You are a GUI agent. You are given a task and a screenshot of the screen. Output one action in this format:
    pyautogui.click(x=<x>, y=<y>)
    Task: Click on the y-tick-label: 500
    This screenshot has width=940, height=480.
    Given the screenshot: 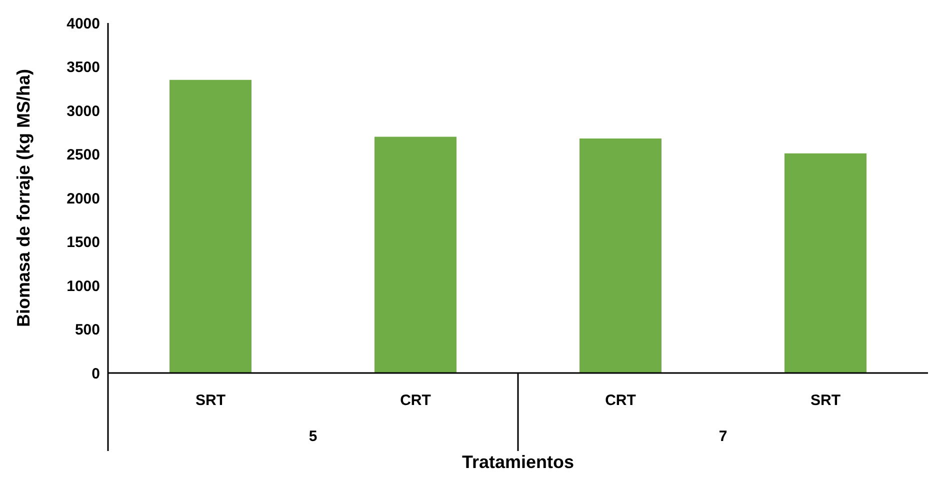 What is the action you would take?
    pyautogui.click(x=87, y=330)
    